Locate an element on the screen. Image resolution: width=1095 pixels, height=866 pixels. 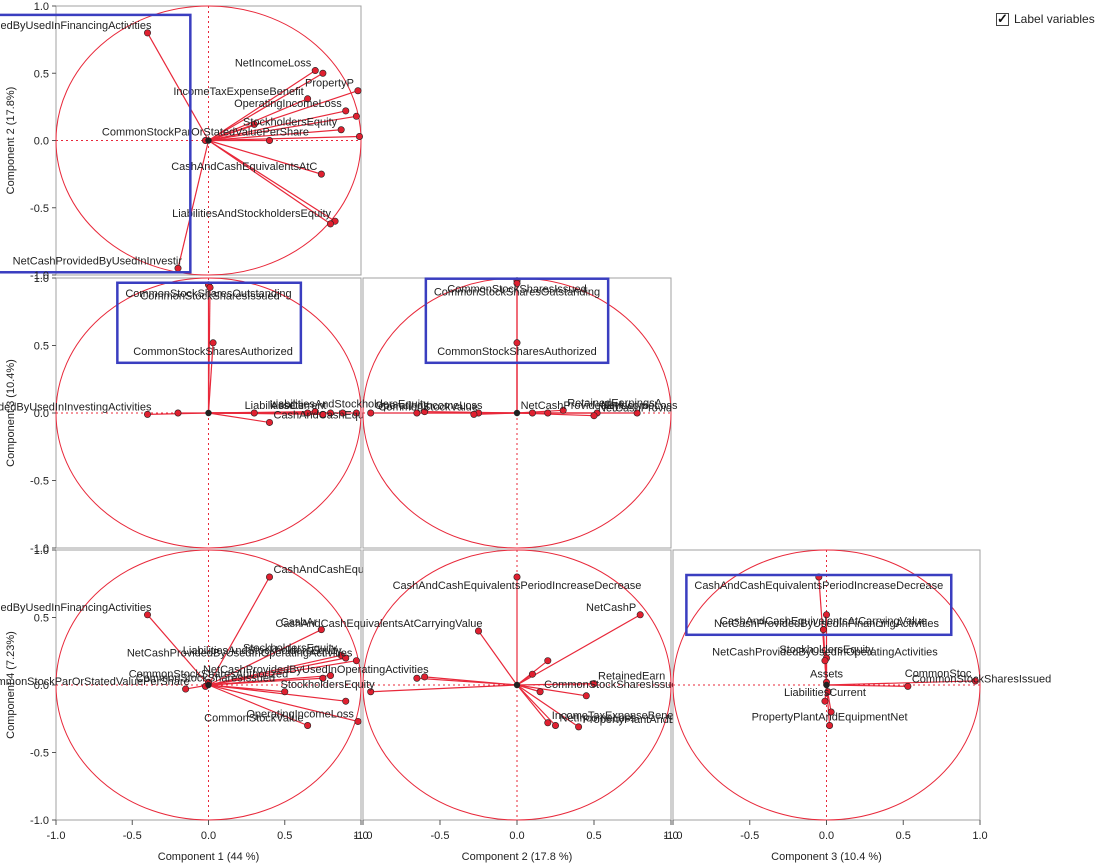
y-axis-title: Component 2 (17.8%) is located at coordinates (11, 141).